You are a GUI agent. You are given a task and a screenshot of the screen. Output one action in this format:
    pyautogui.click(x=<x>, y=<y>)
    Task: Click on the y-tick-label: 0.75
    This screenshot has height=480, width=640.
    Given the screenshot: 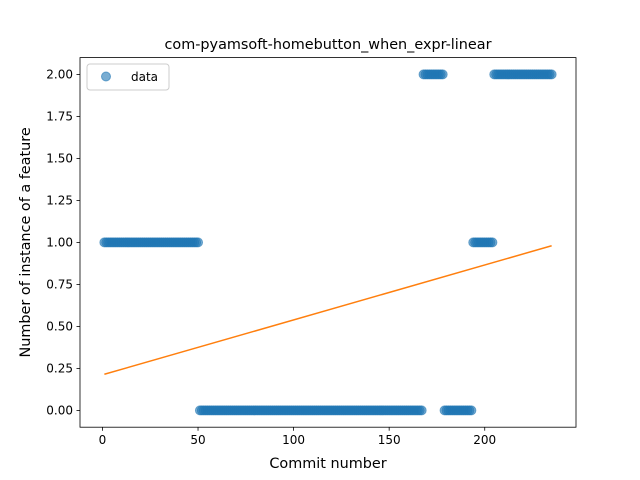 What is the action you would take?
    pyautogui.click(x=59, y=285)
    